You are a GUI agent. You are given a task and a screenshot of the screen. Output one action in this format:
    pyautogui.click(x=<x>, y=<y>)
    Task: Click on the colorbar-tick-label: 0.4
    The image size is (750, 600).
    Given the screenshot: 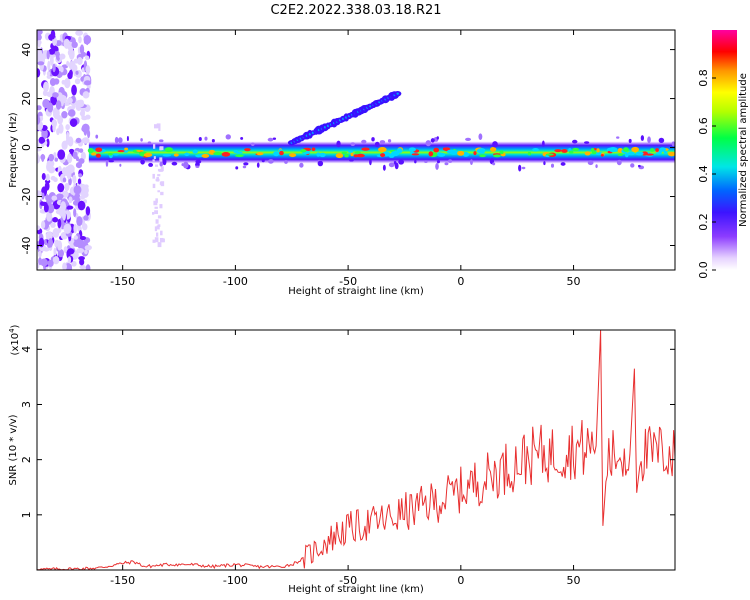 What is the action you would take?
    pyautogui.click(x=703, y=174)
    